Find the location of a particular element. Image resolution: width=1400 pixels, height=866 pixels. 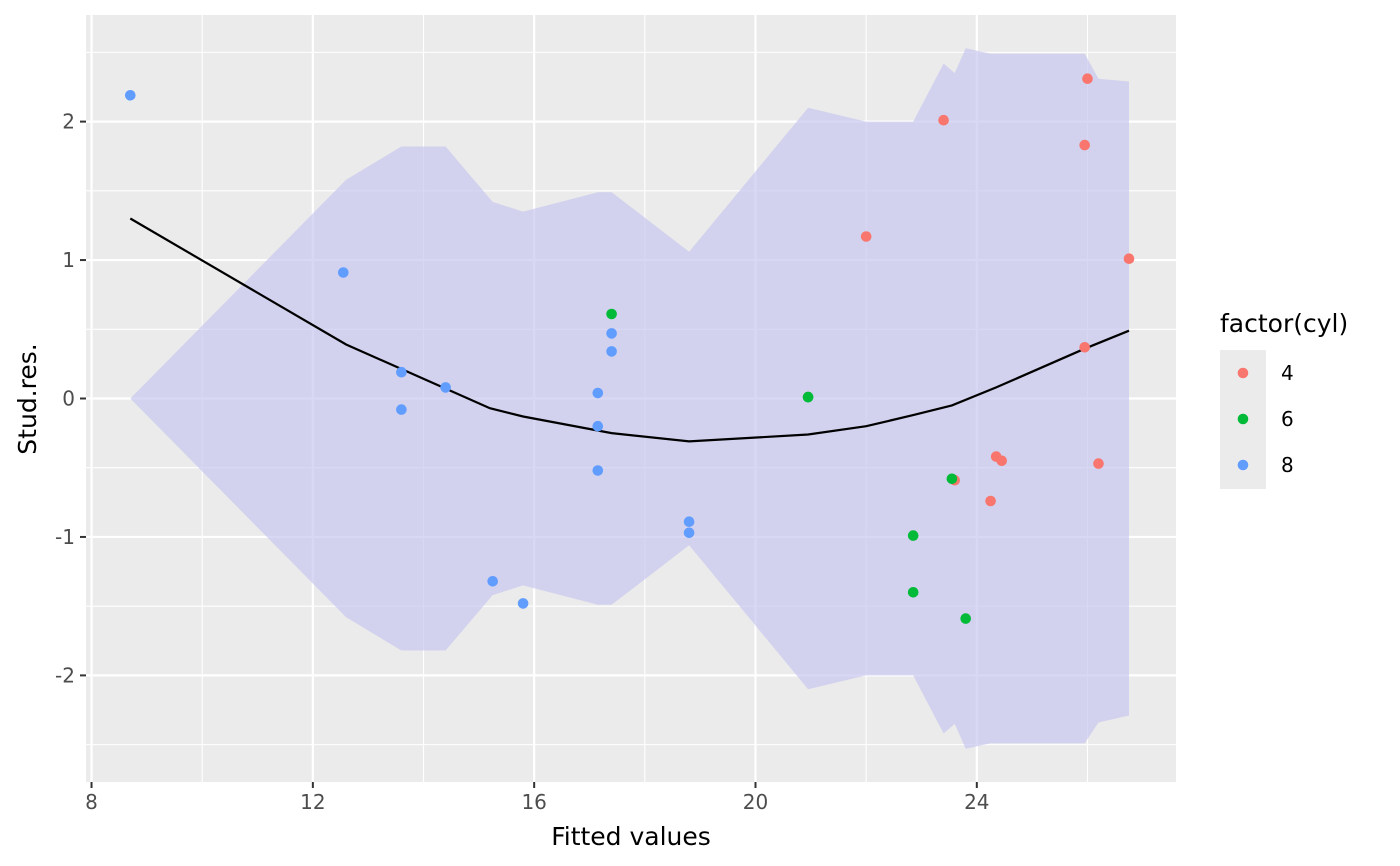

legend-label-4: 4 is located at coordinates (1287, 373).